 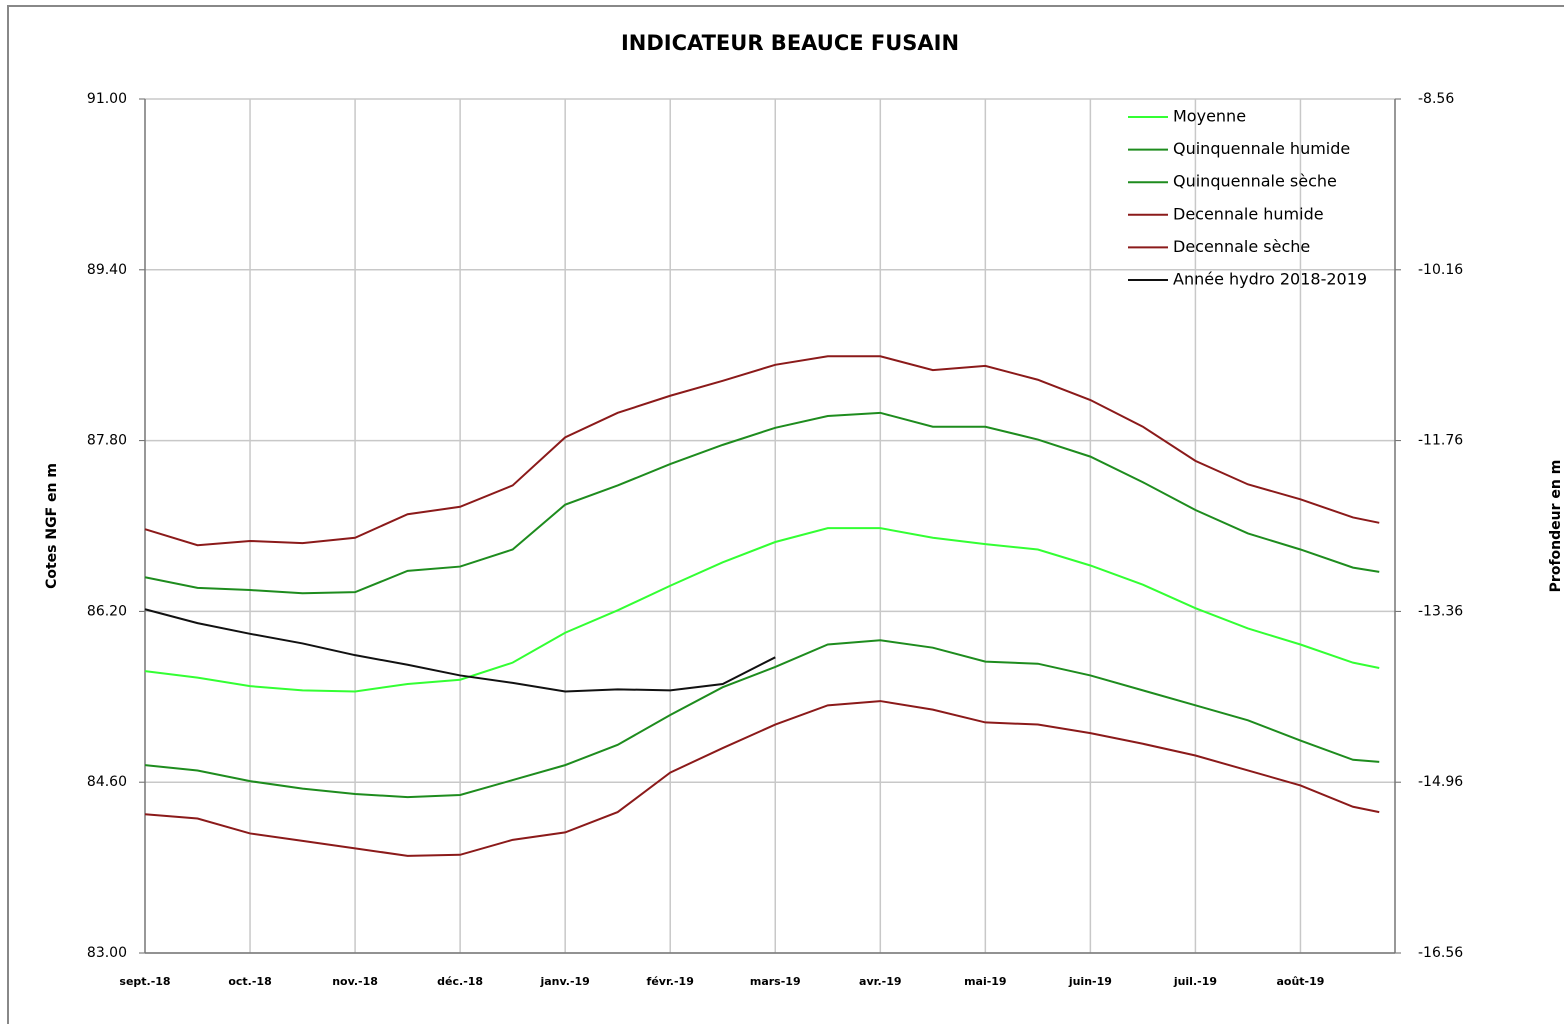 I want to click on x-tick-label: janv.-19, so click(x=564, y=981).